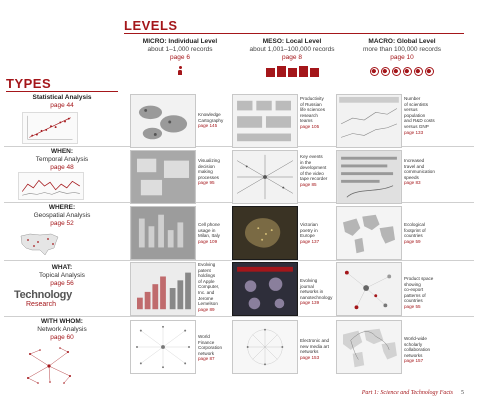 The width and height of the screenshot is (480, 404). Describe the element at coordinates (62, 337) in the screenshot. I see `type-page-link: page 60` at that location.